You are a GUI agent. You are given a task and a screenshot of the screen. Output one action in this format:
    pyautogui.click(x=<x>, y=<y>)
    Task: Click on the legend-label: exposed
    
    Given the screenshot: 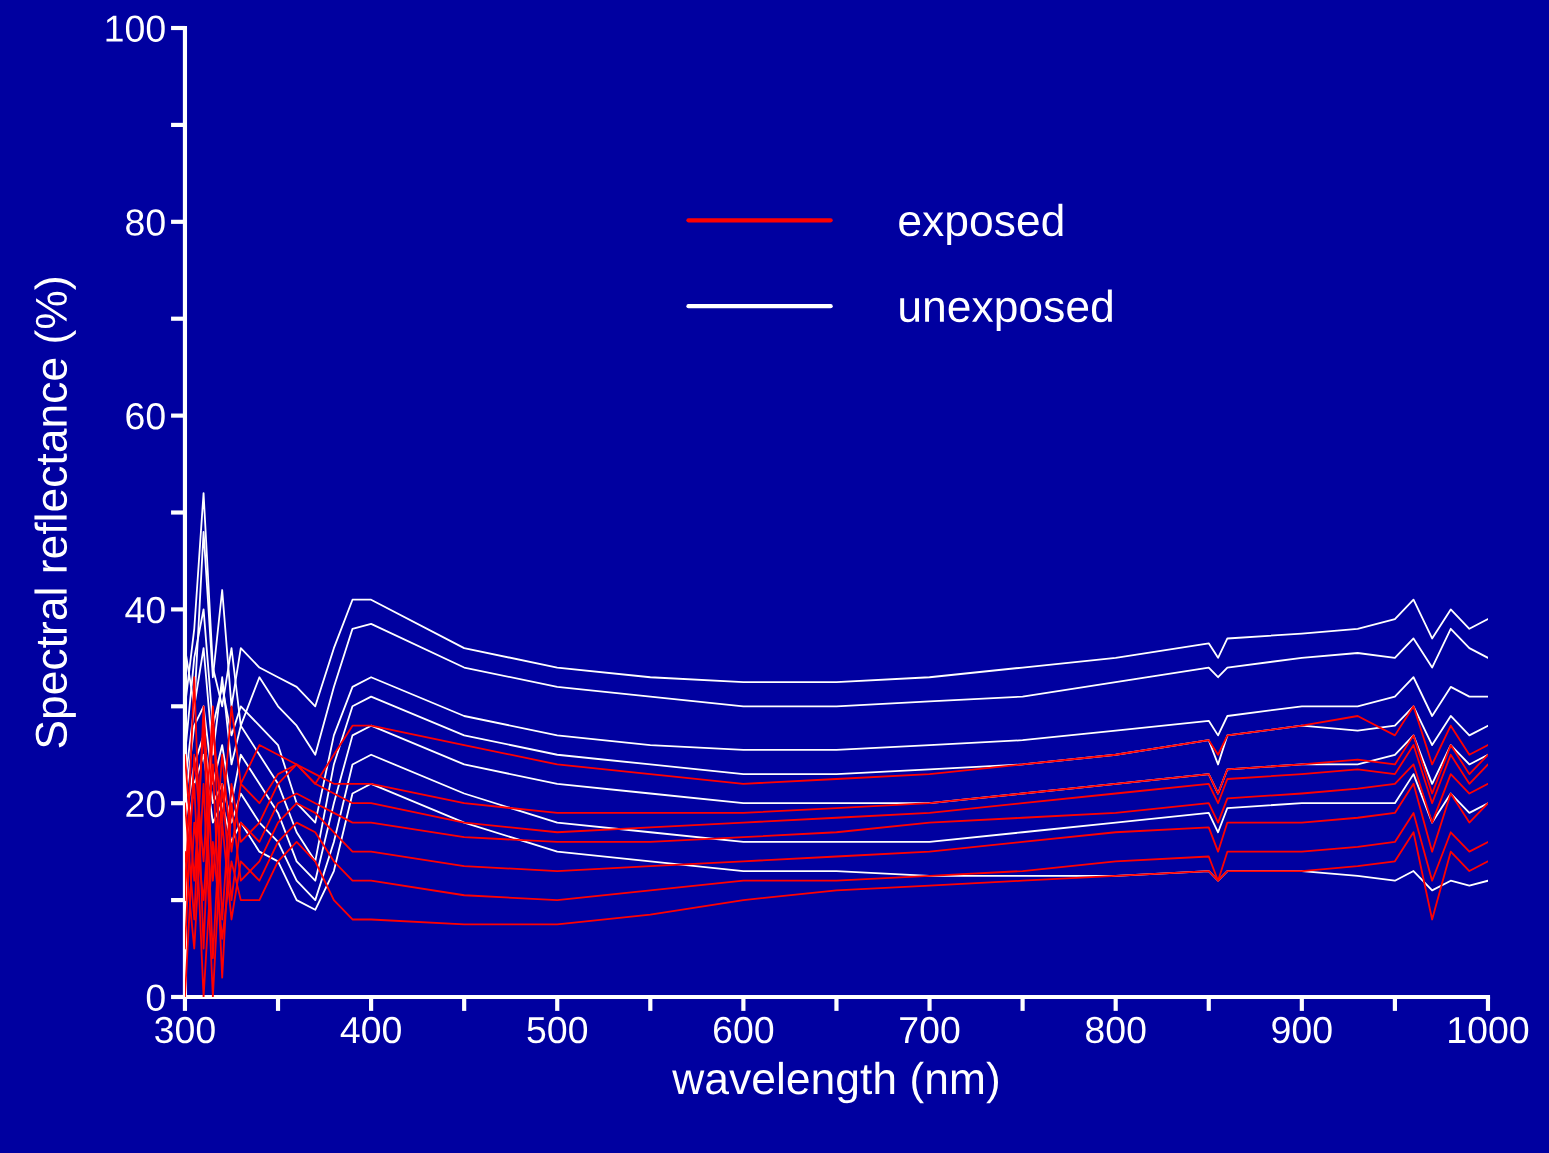 What is the action you would take?
    pyautogui.click(x=981, y=224)
    